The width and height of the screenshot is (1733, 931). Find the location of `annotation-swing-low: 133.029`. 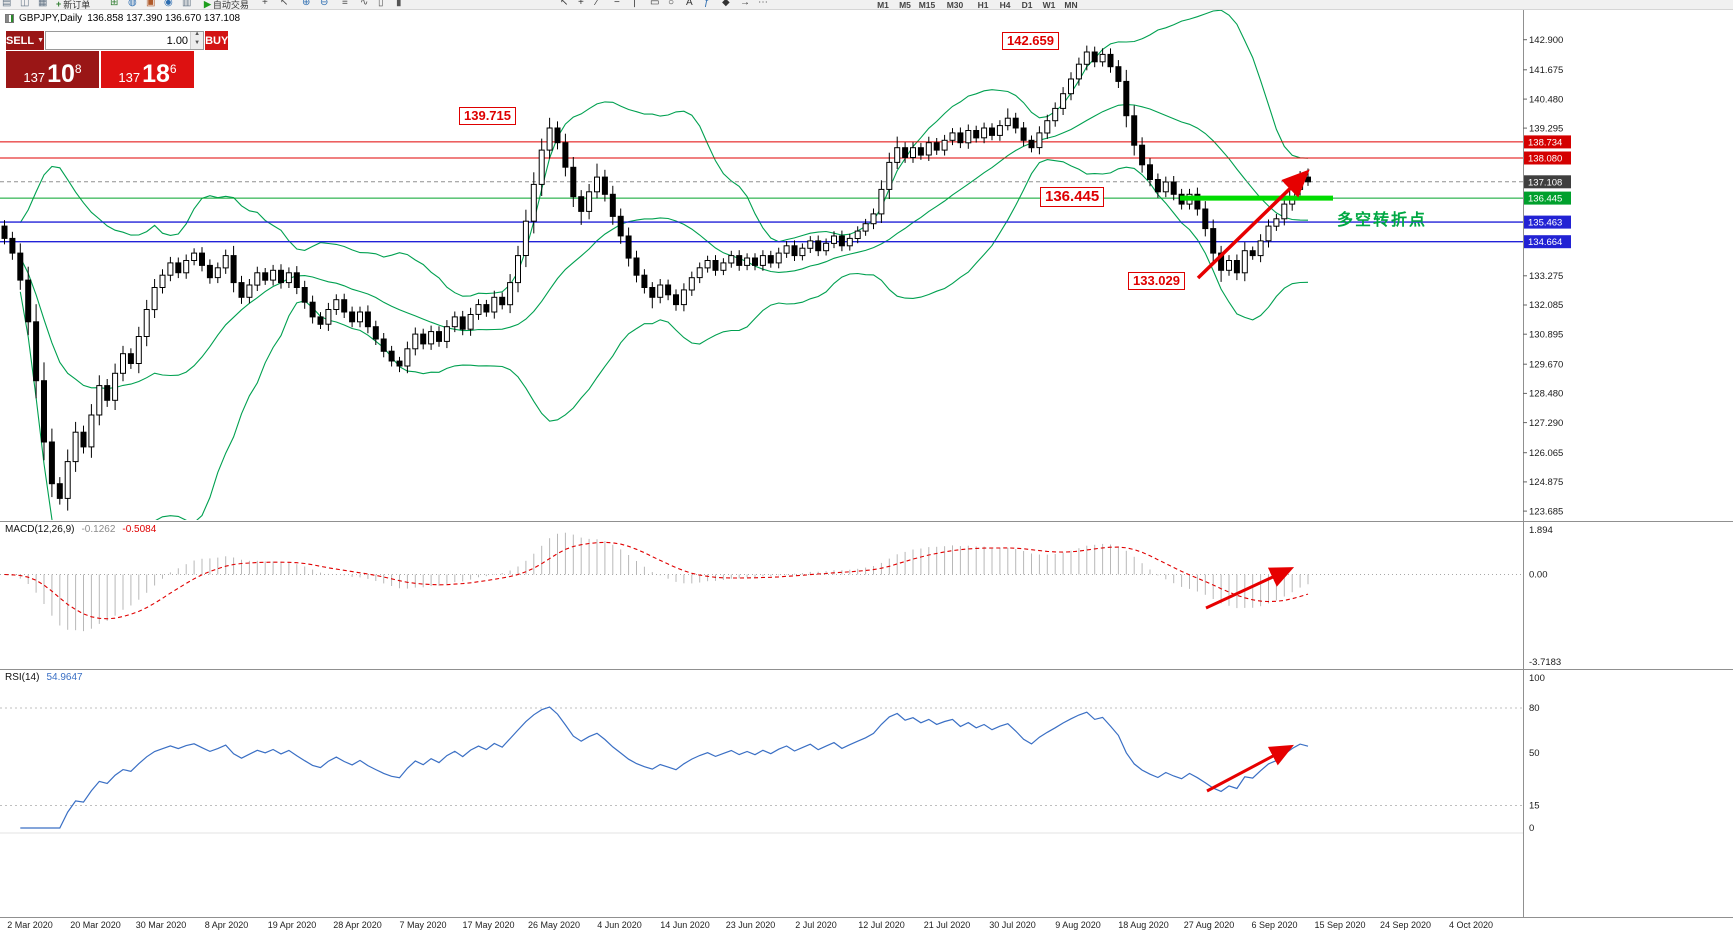

annotation-swing-low: 133.029 is located at coordinates (1156, 281).